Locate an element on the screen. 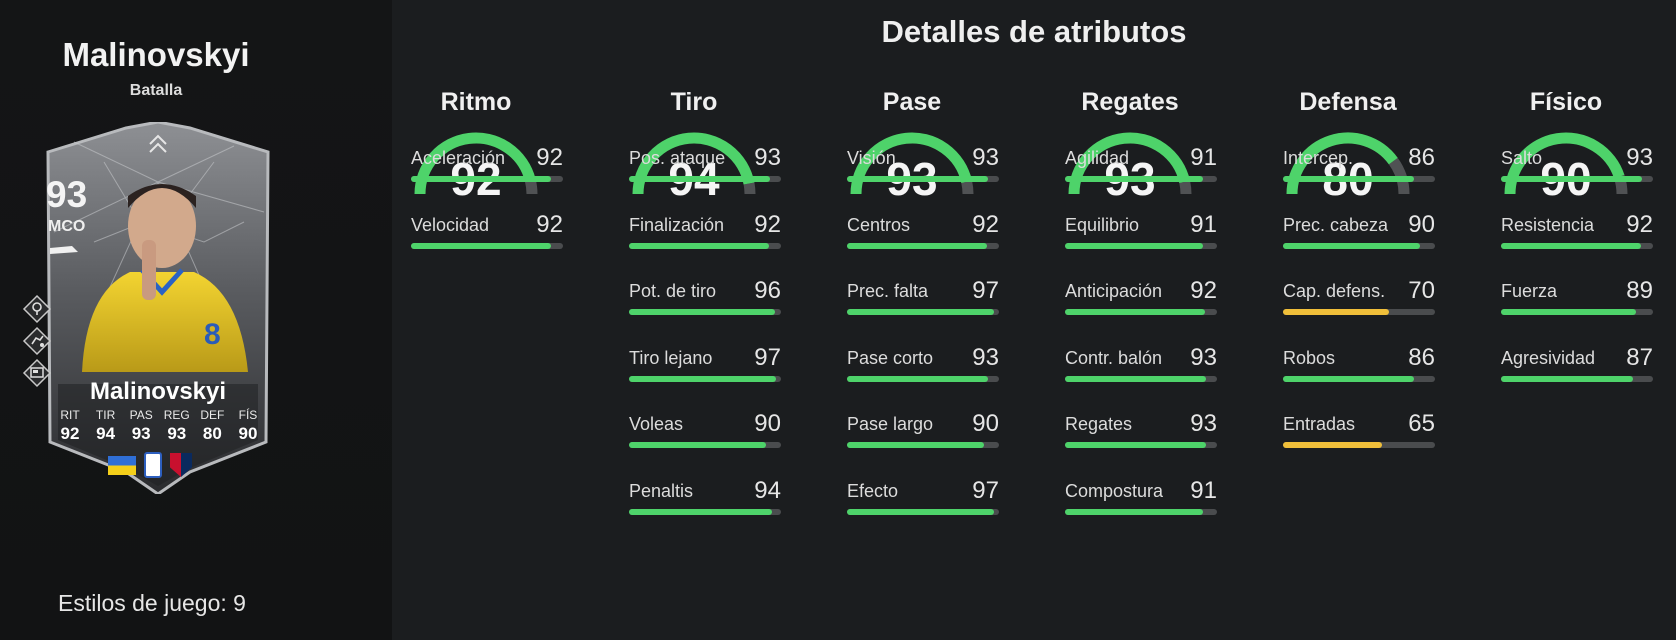  attribute-row: Agresividad 87 is located at coordinates (1577, 366).